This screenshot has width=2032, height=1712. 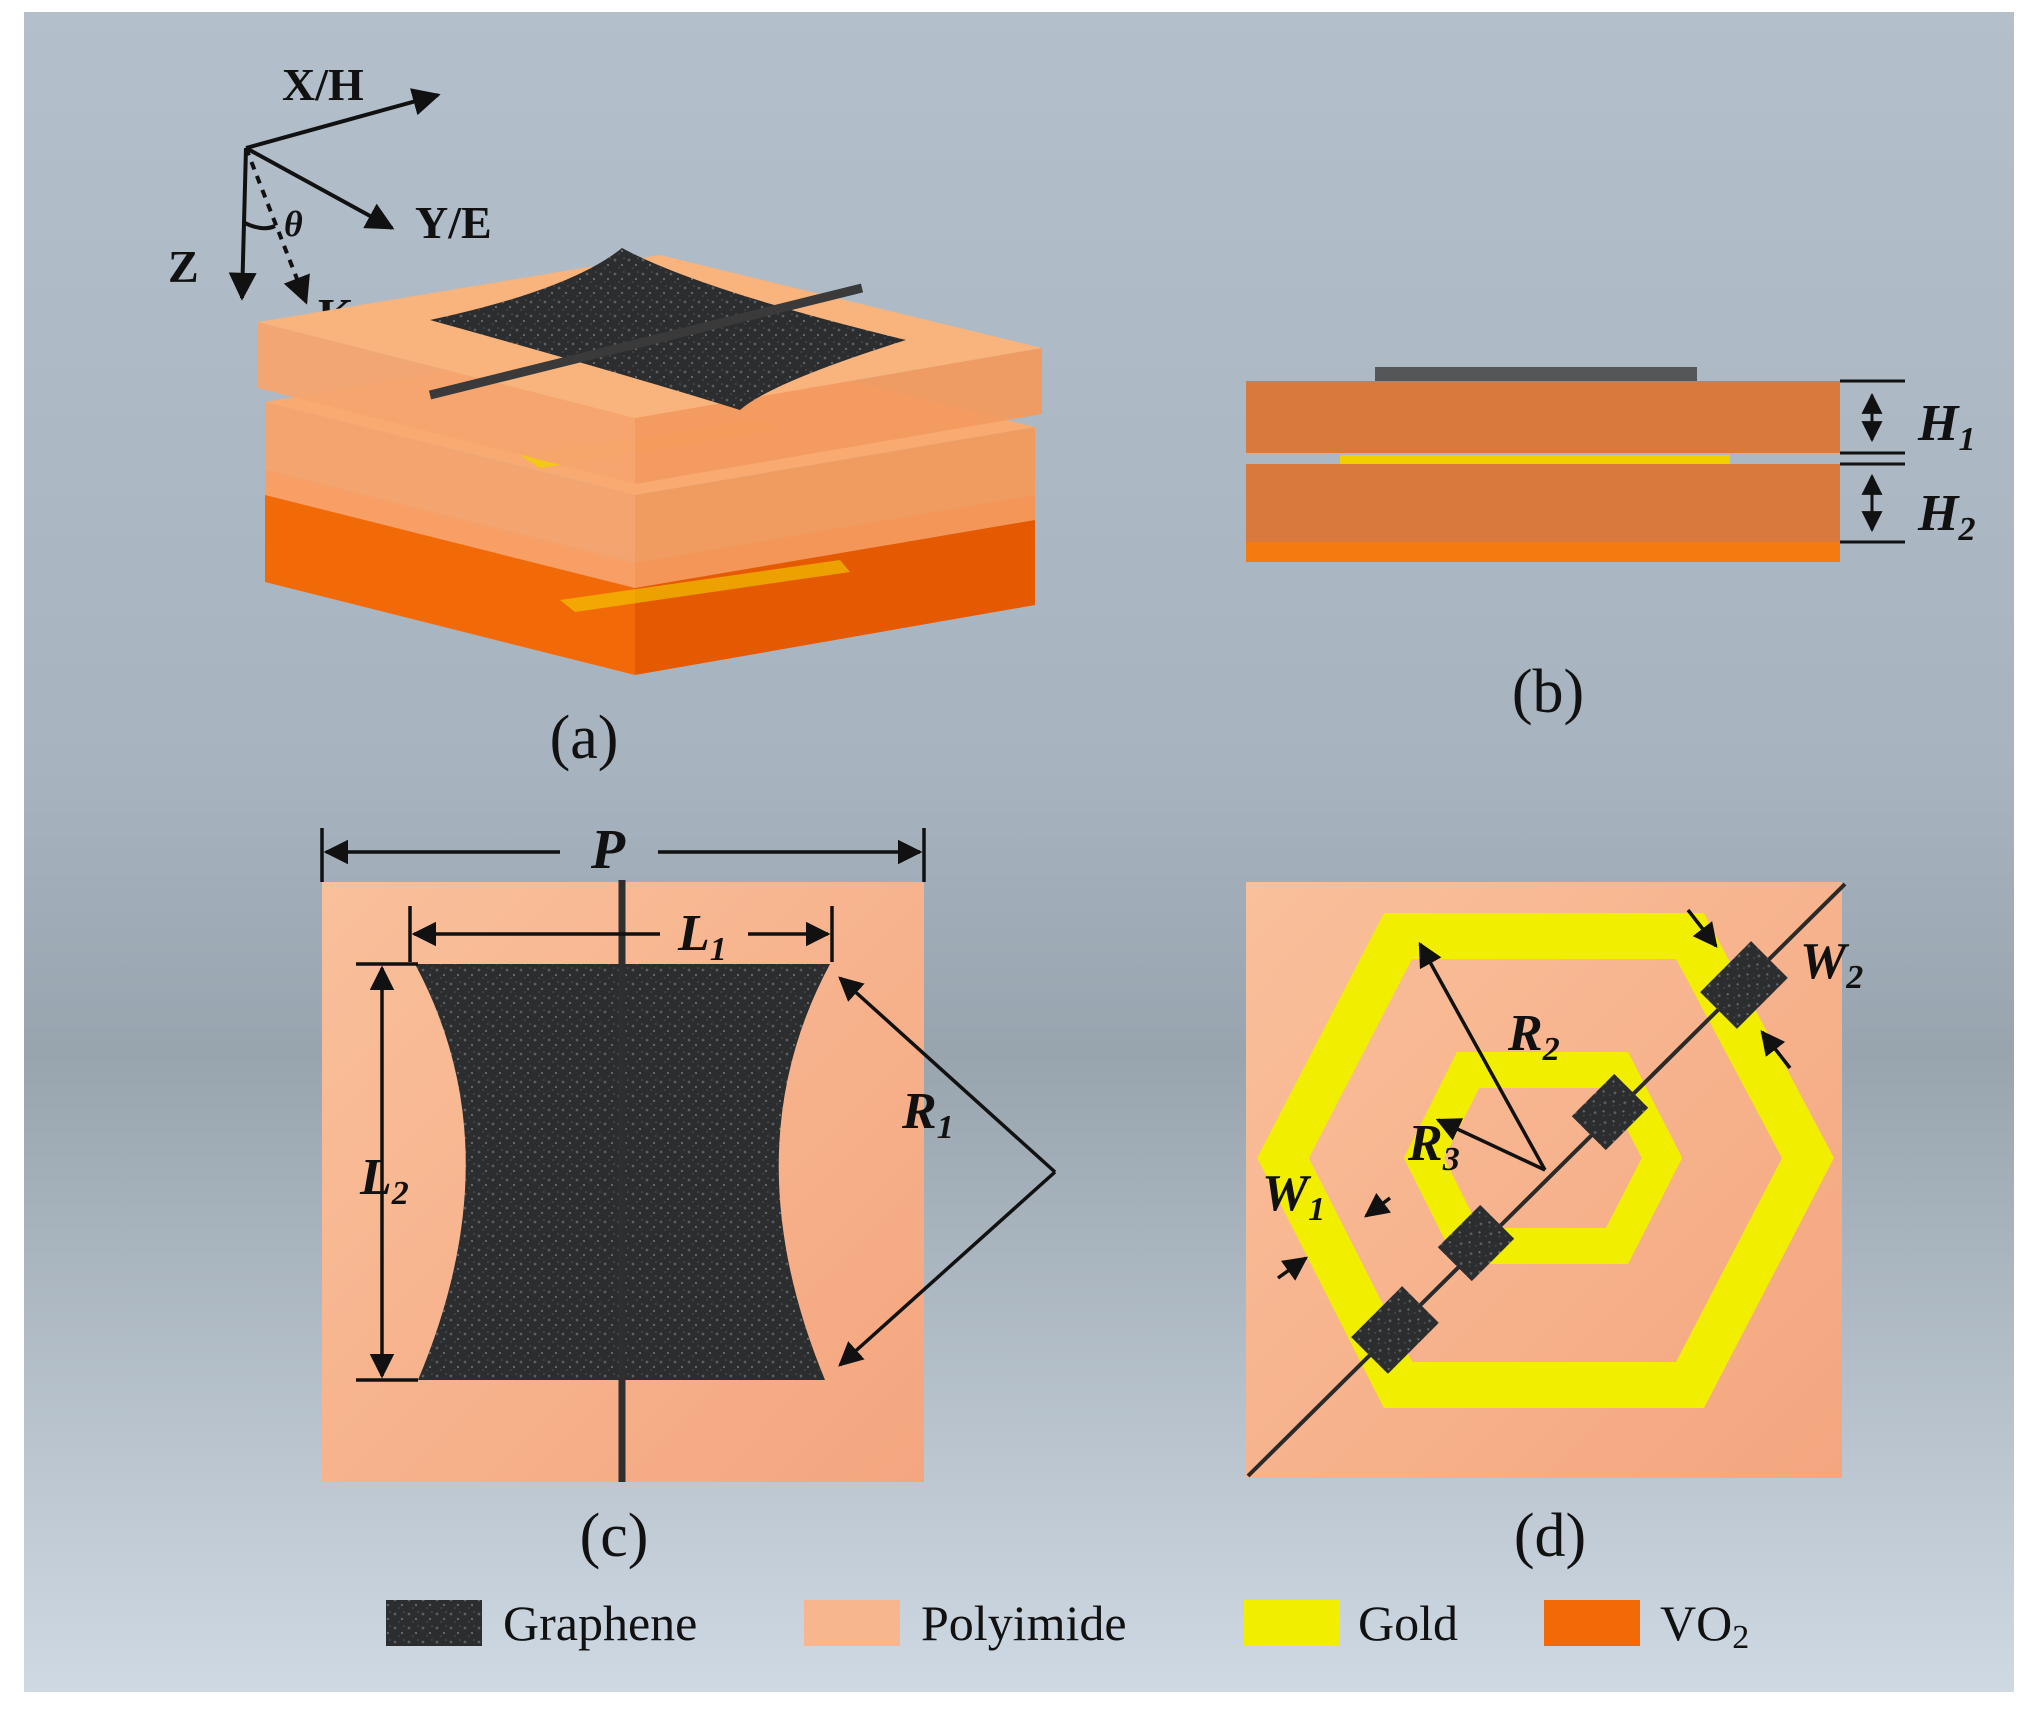 I want to click on graphene-square-inner-bottom, so click(x=1476, y=1243).